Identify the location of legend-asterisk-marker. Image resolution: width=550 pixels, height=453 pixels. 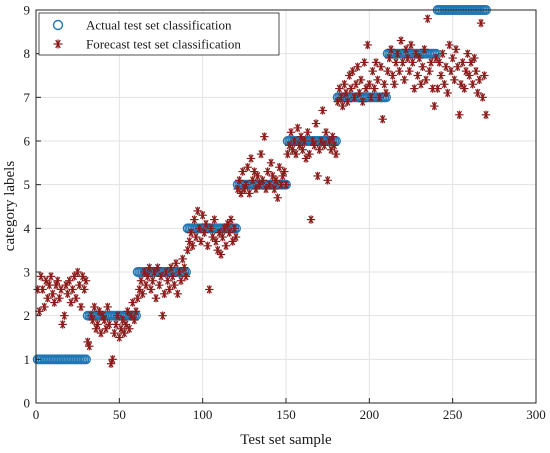
(58, 44).